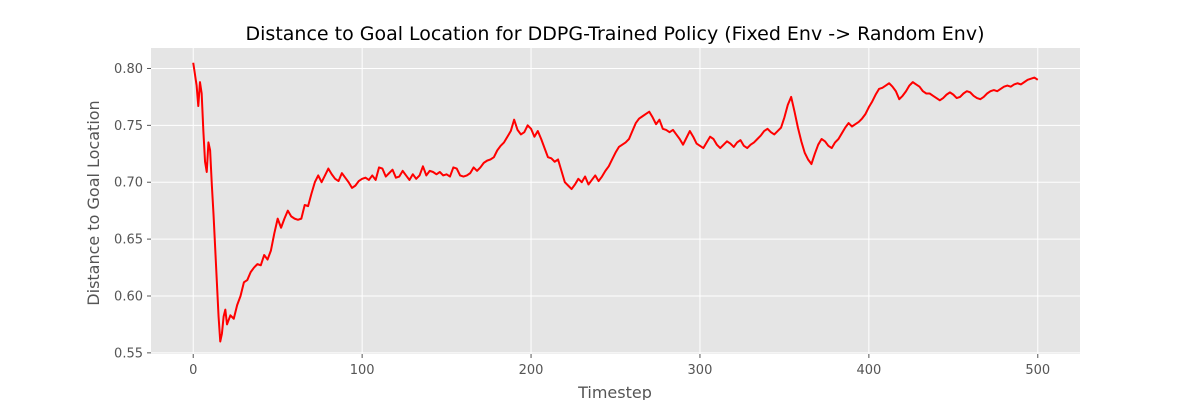  Describe the element at coordinates (128, 240) in the screenshot. I see `y-tick-label: 0.65` at that location.